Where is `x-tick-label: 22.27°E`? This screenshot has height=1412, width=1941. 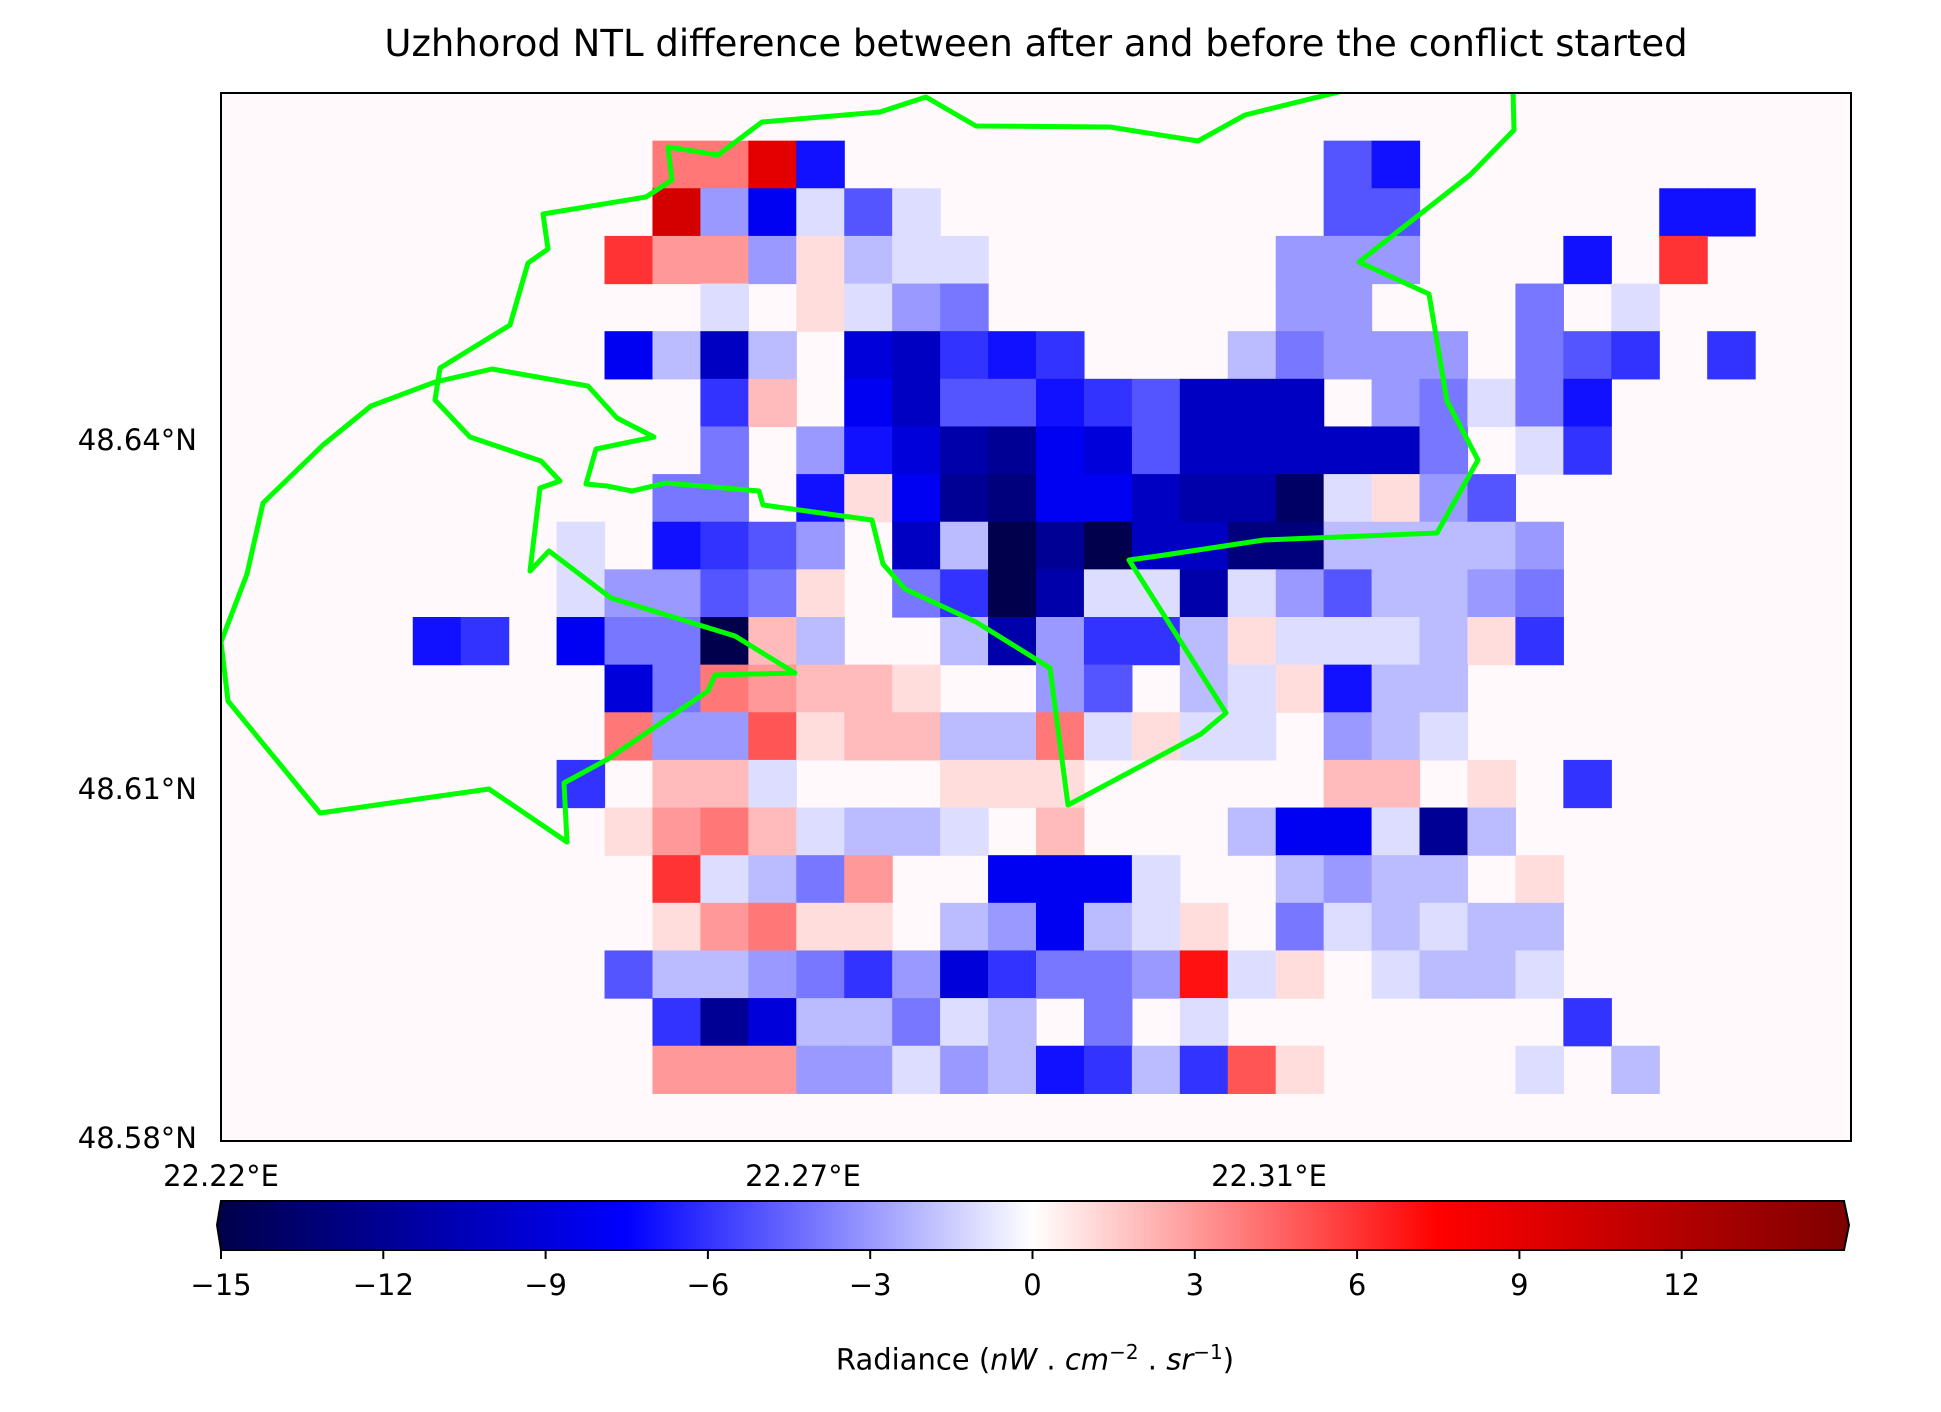 x-tick-label: 22.27°E is located at coordinates (803, 1176).